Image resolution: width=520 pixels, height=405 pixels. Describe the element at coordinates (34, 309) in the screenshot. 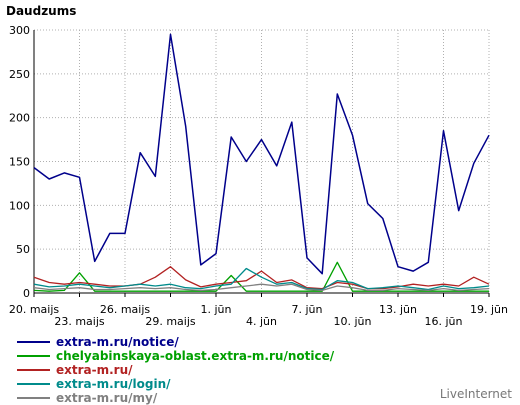

I see `x-tick-label: 20. maijs` at that location.